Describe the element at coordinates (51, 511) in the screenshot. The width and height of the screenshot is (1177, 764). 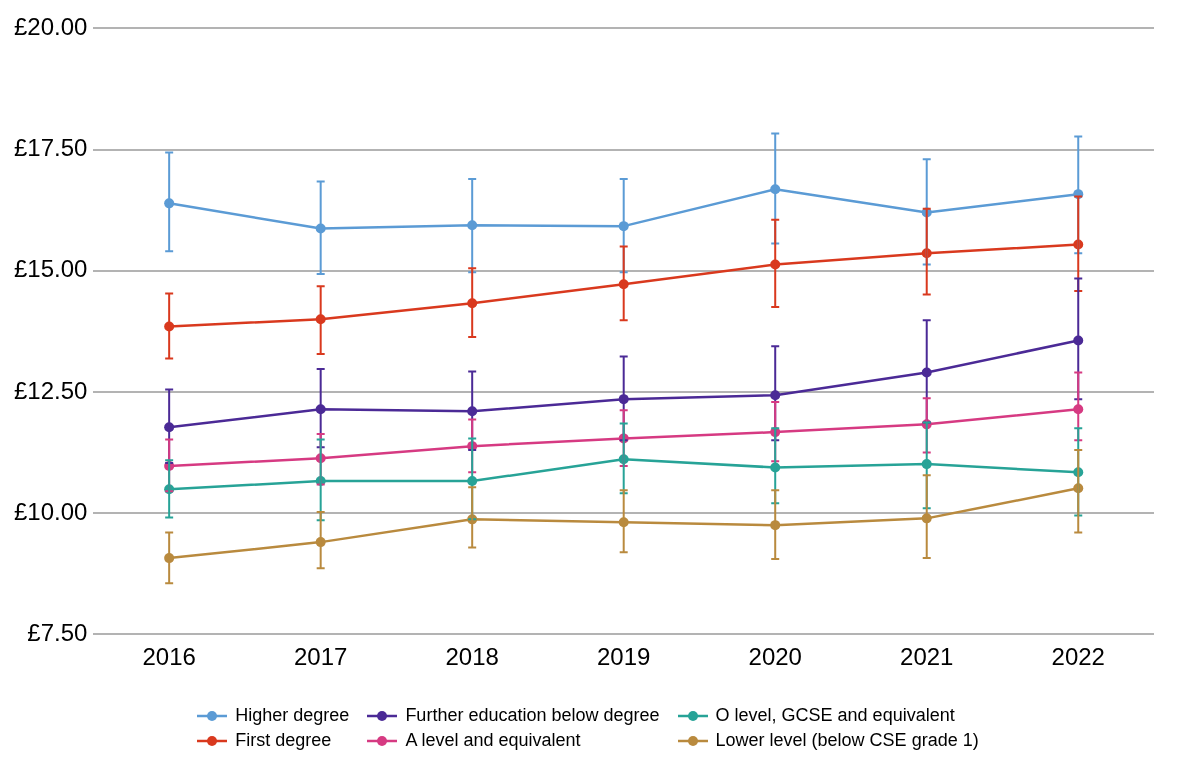
I see `y-tick-label: £10.00` at that location.